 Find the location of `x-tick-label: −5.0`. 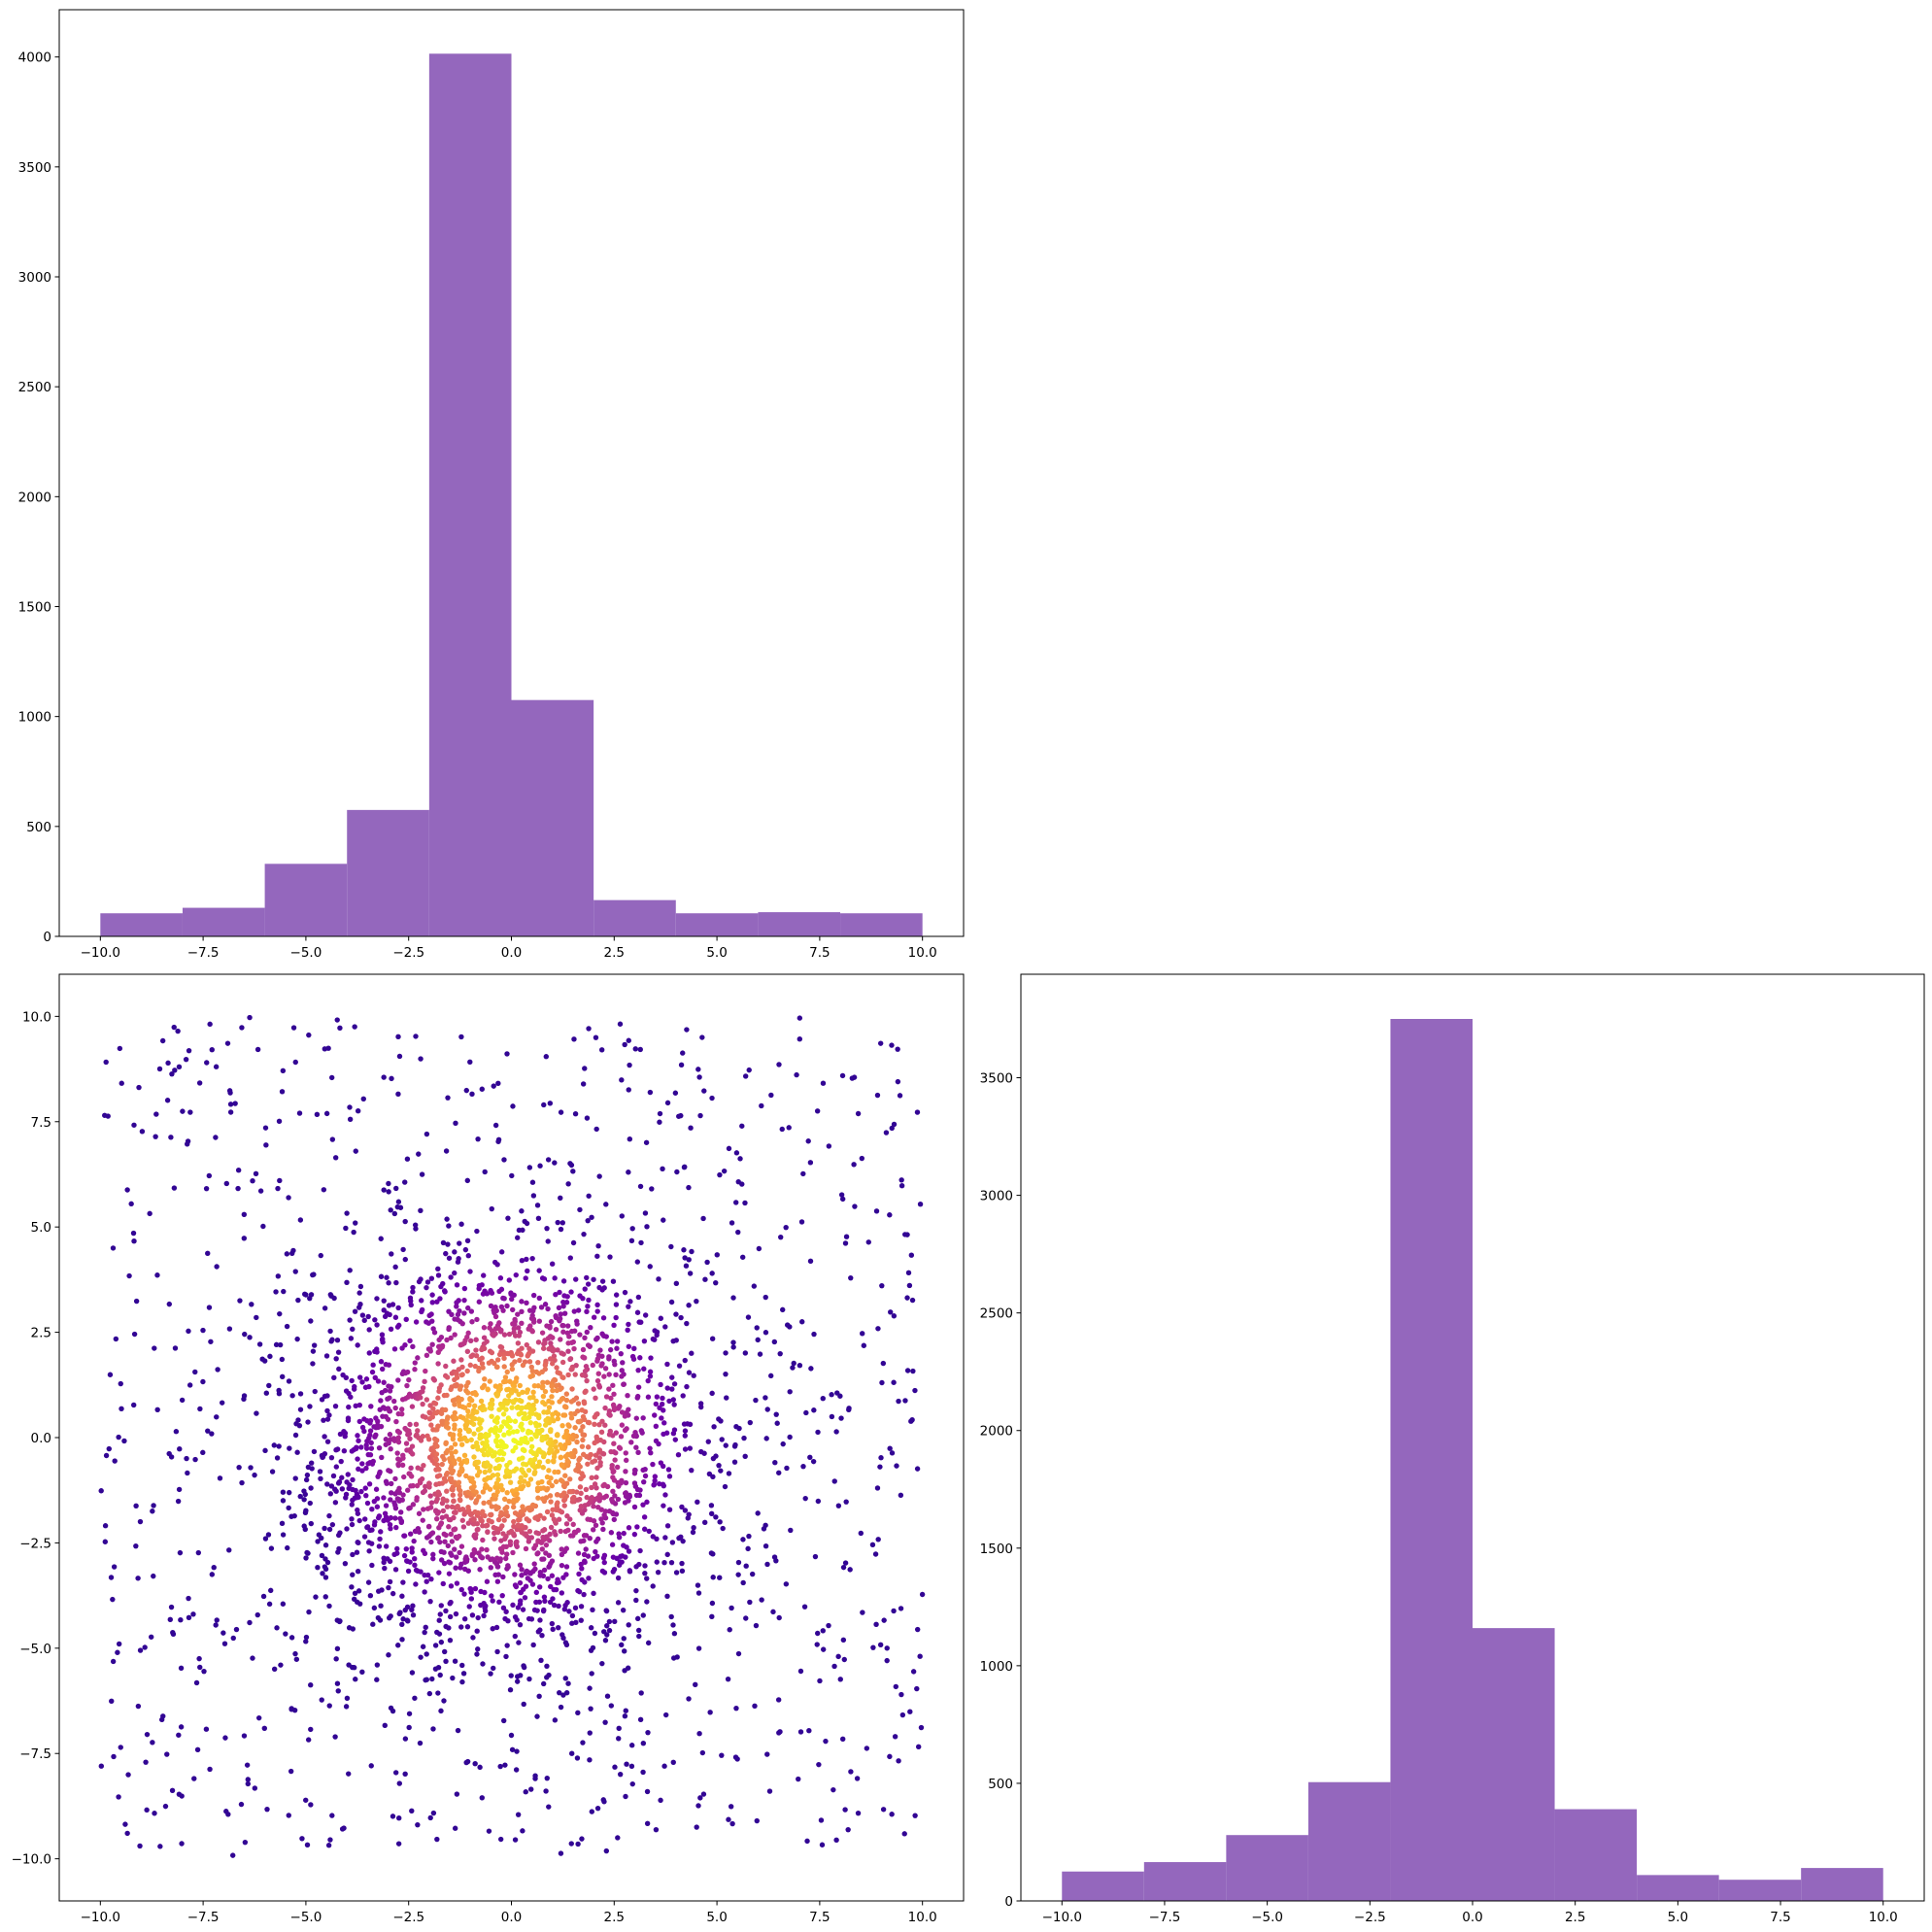

x-tick-label: −5.0 is located at coordinates (306, 953).